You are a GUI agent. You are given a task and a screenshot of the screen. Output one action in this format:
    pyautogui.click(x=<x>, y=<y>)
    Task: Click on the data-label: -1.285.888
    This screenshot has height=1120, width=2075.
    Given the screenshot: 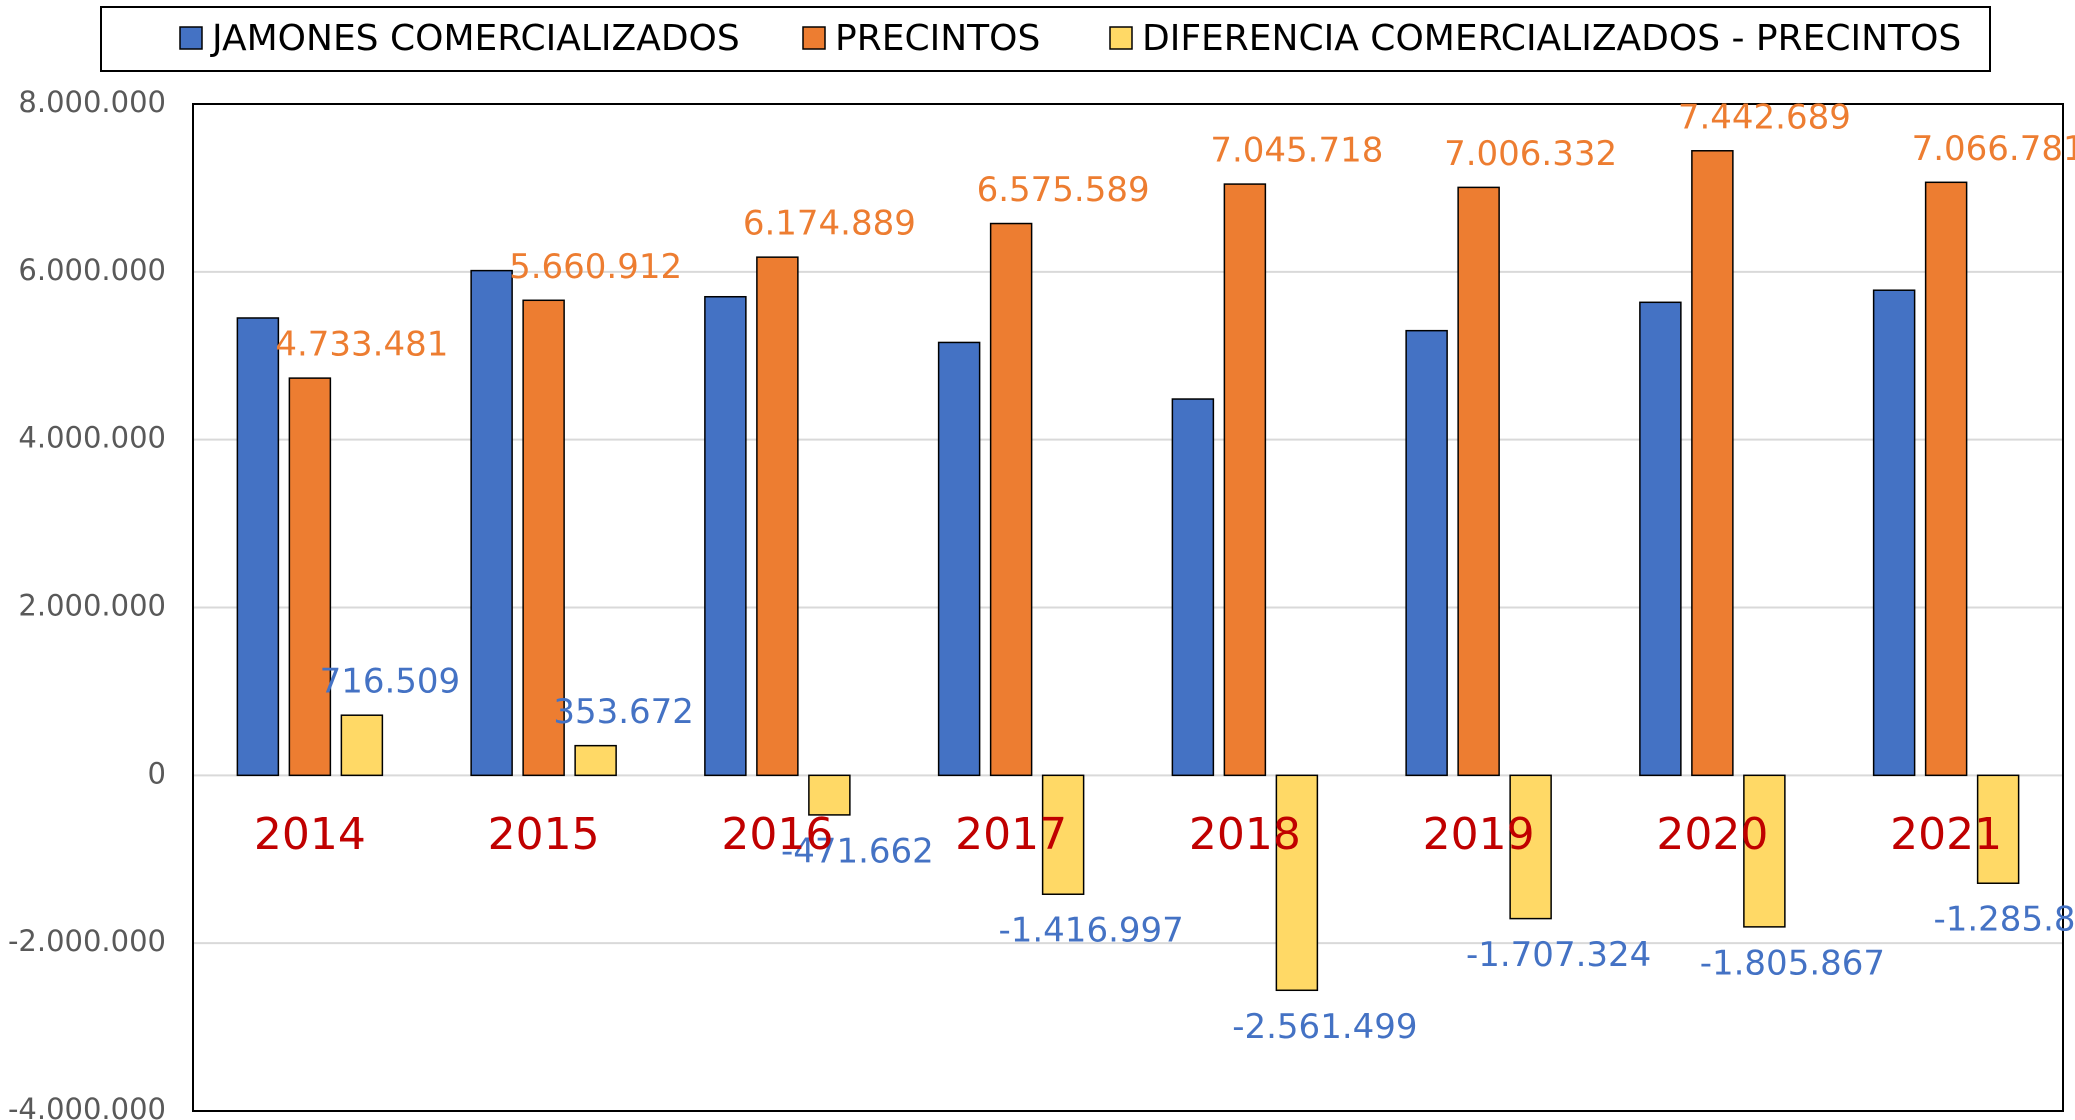 What is the action you would take?
    pyautogui.click(x=2004, y=920)
    